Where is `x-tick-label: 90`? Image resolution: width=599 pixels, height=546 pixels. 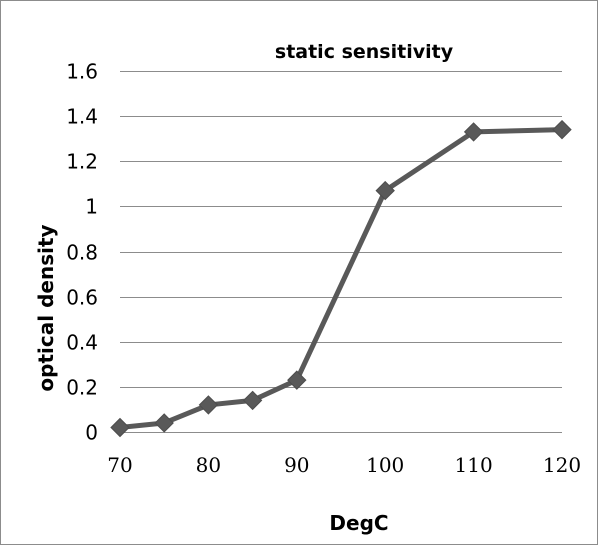
x-tick-label: 90 is located at coordinates (296, 465).